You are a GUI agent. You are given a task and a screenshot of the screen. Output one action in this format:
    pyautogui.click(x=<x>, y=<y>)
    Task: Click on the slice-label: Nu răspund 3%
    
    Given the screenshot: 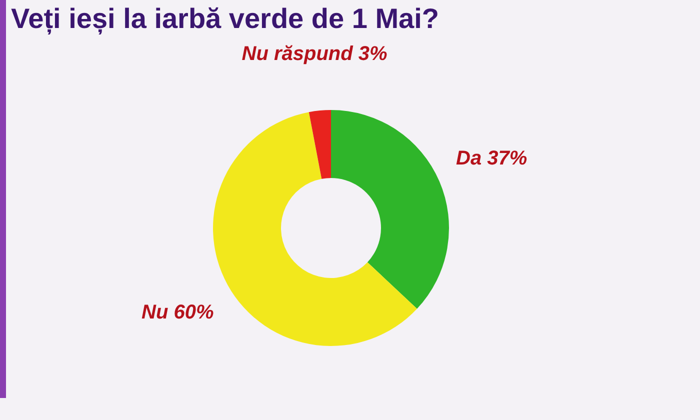 What is the action you would take?
    pyautogui.click(x=315, y=53)
    